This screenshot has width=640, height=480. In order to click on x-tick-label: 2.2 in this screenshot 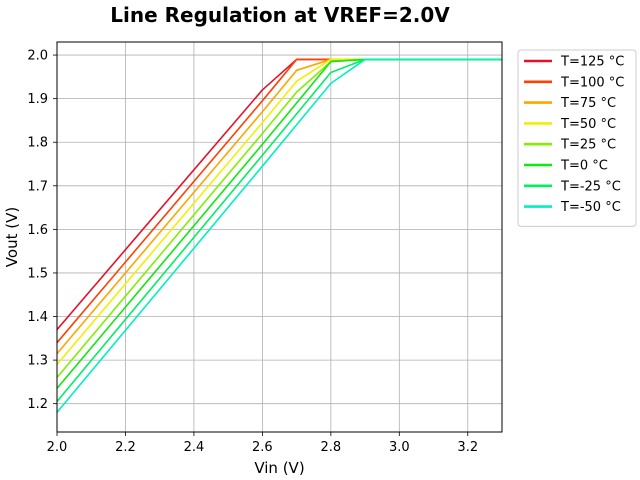, I will do `click(125, 447)`.